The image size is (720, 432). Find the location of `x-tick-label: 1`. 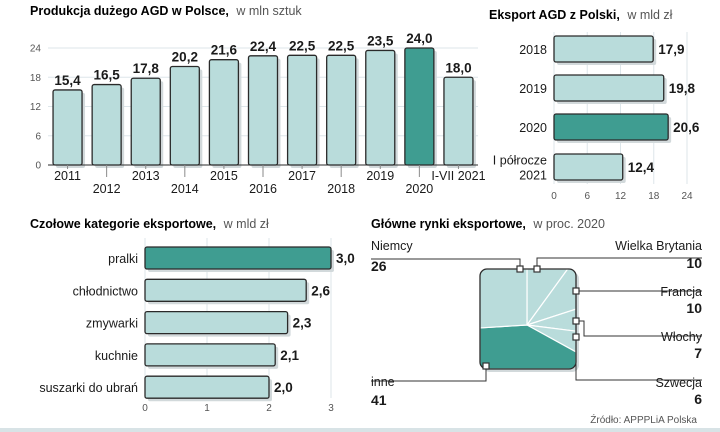

x-tick-label: 1 is located at coordinates (207, 408).